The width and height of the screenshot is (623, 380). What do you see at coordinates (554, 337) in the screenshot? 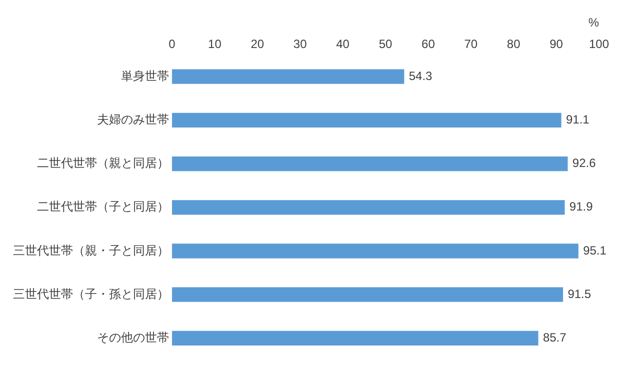
I see `data-label: 85.7` at bounding box center [554, 337].